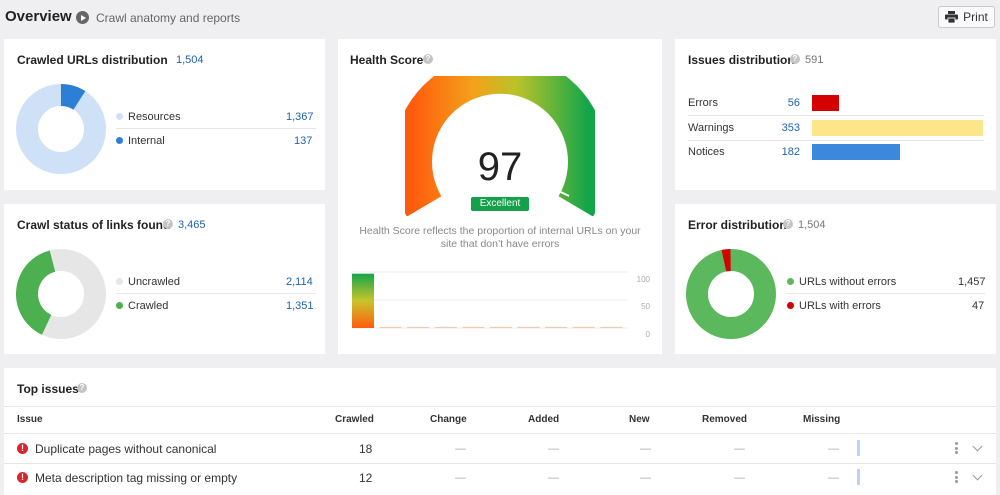  What do you see at coordinates (61, 129) in the screenshot?
I see `crawled-urls-donut` at bounding box center [61, 129].